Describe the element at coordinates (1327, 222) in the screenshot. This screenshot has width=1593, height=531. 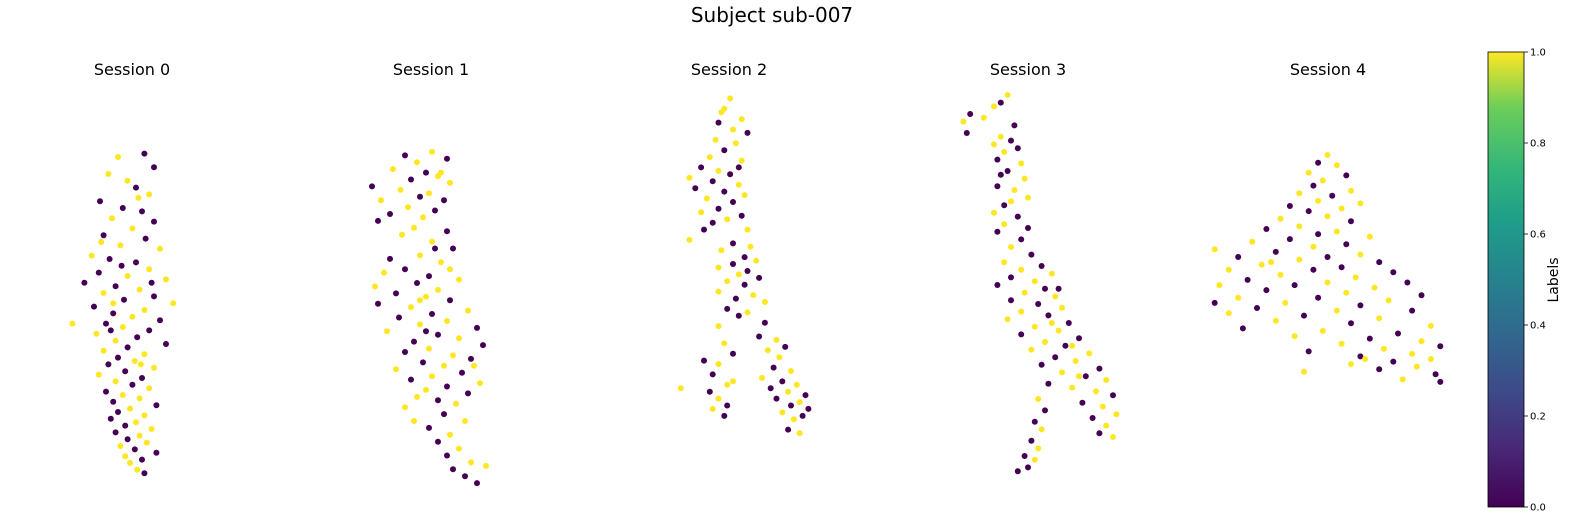
I see `panel-session-4: Session 4` at that location.